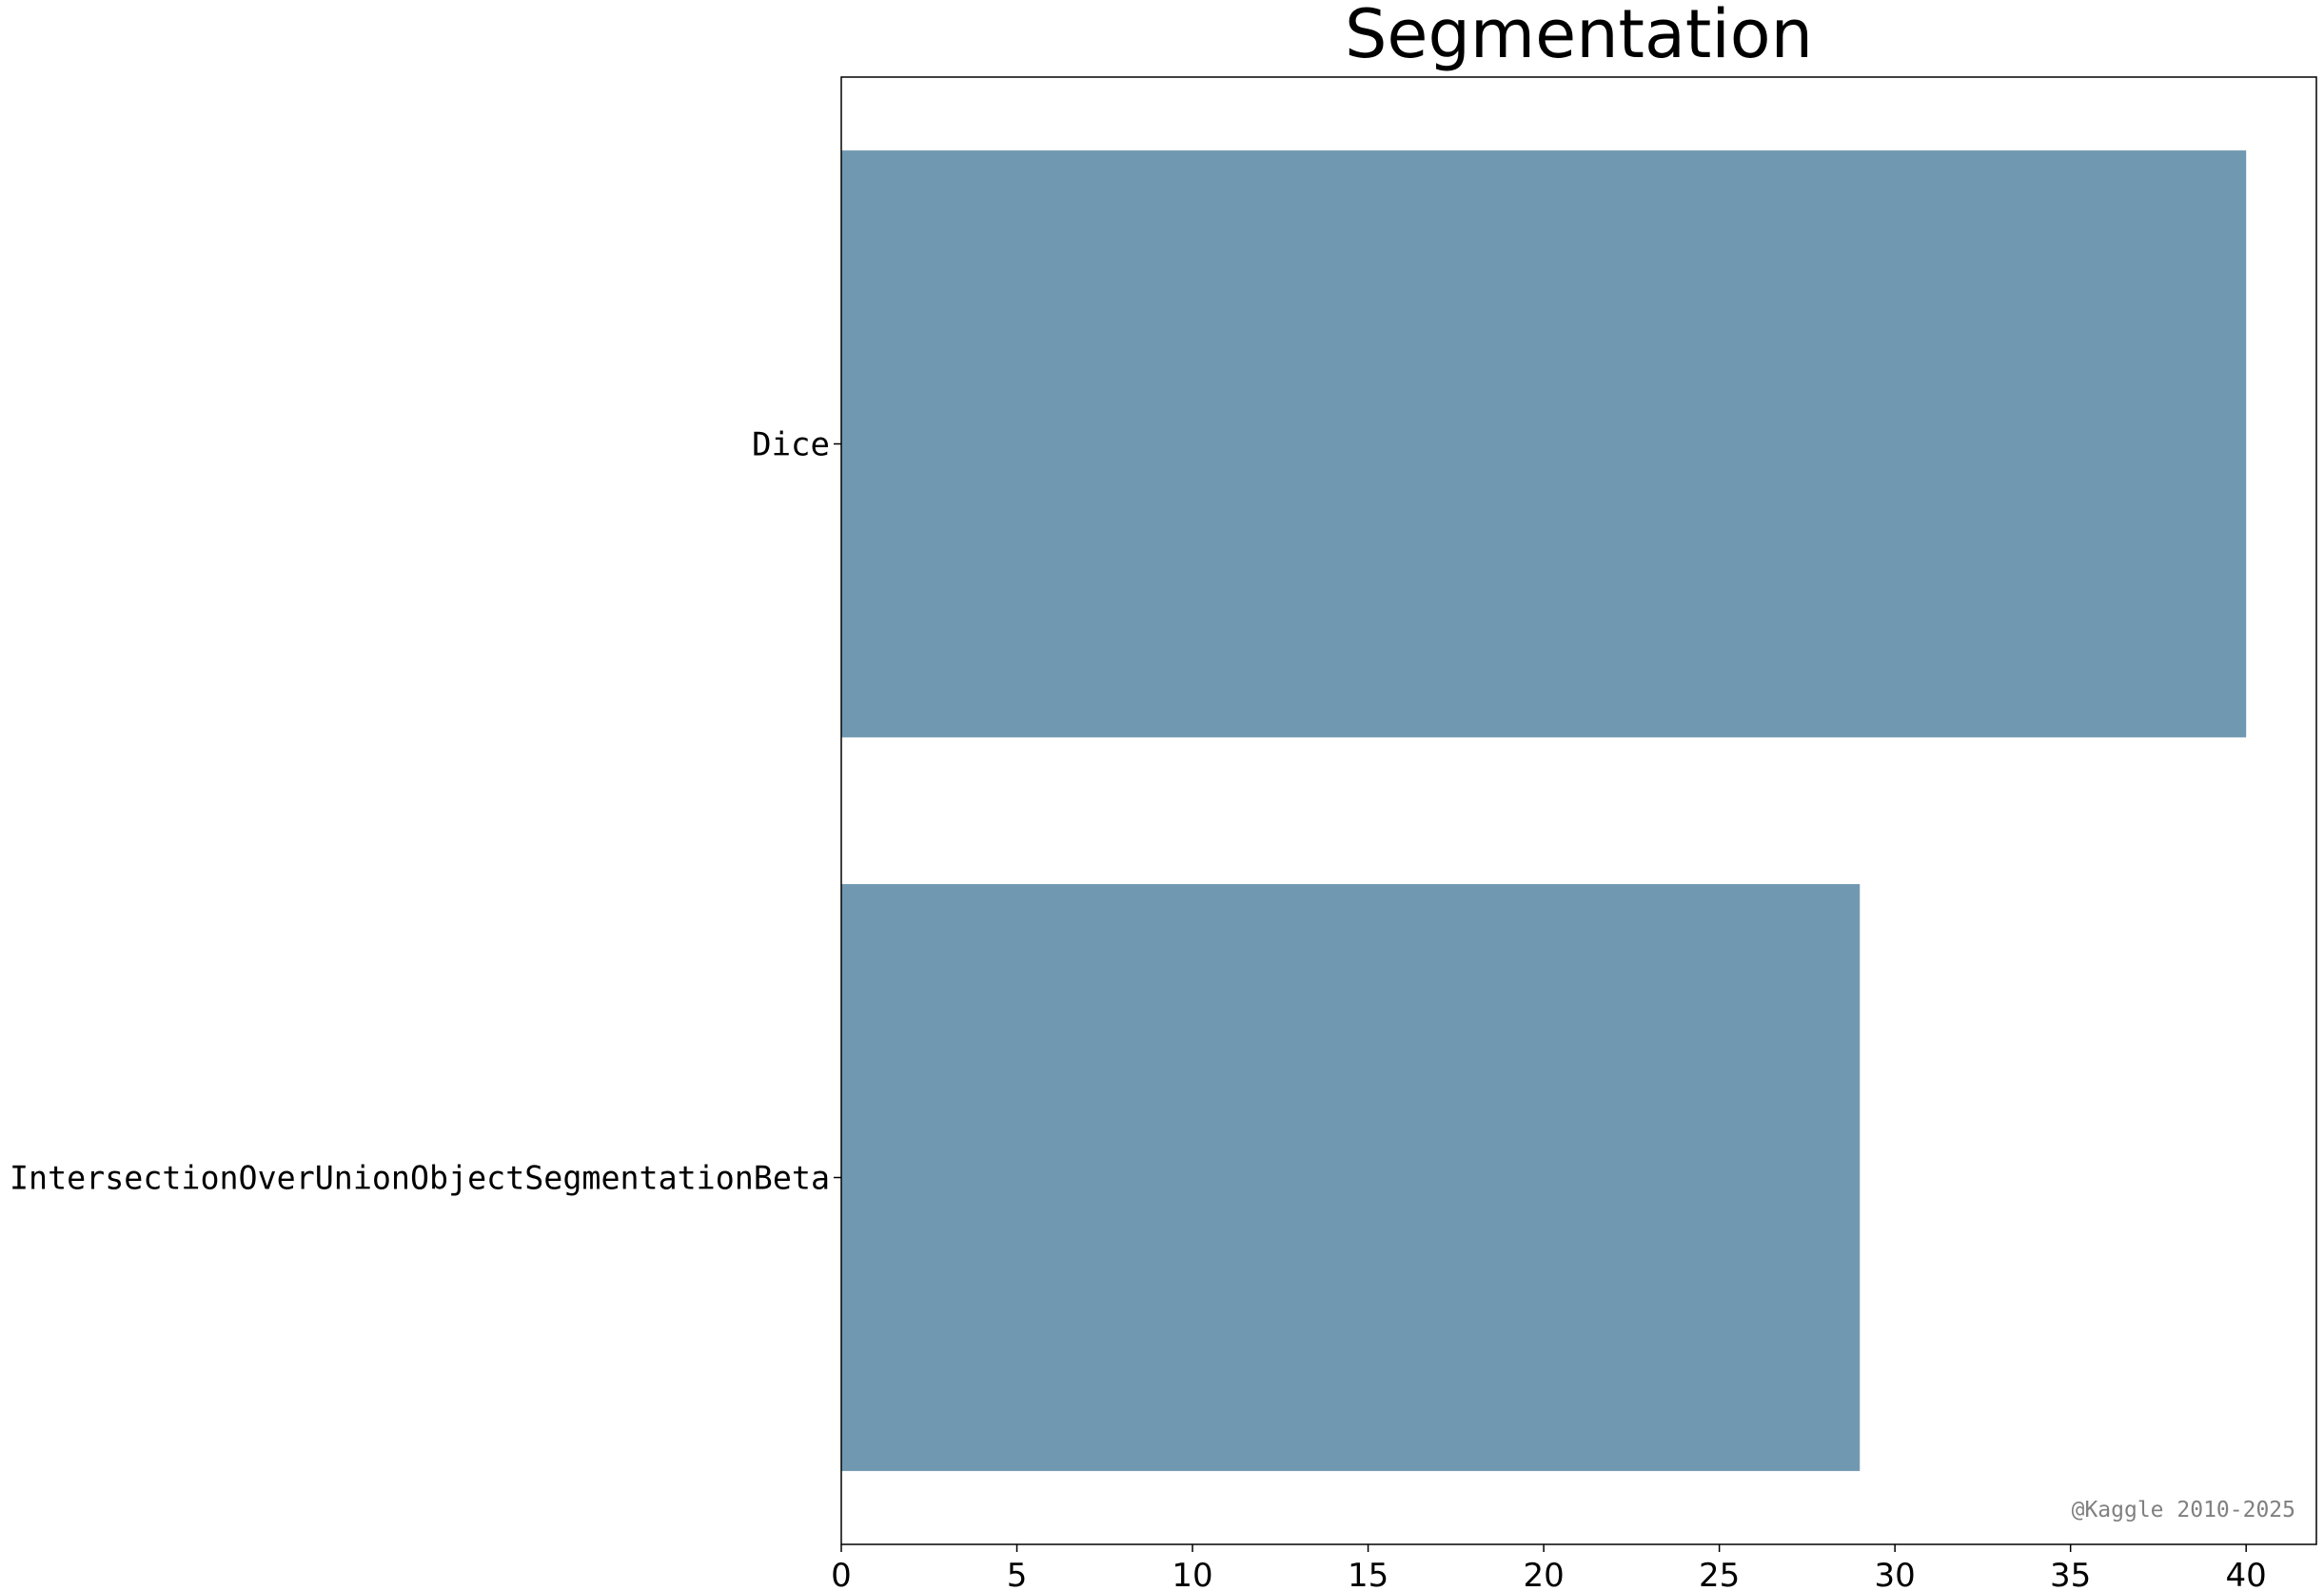 The height and width of the screenshot is (1591, 2324). Describe the element at coordinates (841, 1574) in the screenshot. I see `x-tick-label-0: 0` at that location.